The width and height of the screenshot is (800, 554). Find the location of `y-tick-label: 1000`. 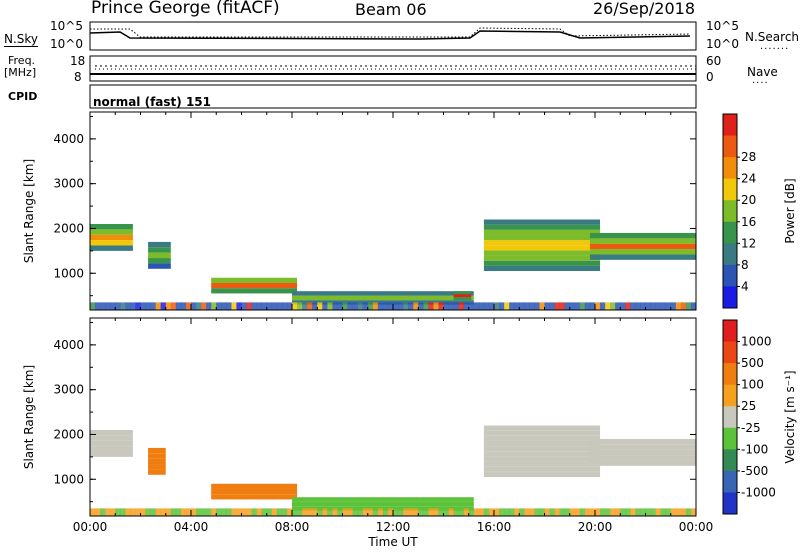

y-tick-label: 1000 is located at coordinates (68, 273).